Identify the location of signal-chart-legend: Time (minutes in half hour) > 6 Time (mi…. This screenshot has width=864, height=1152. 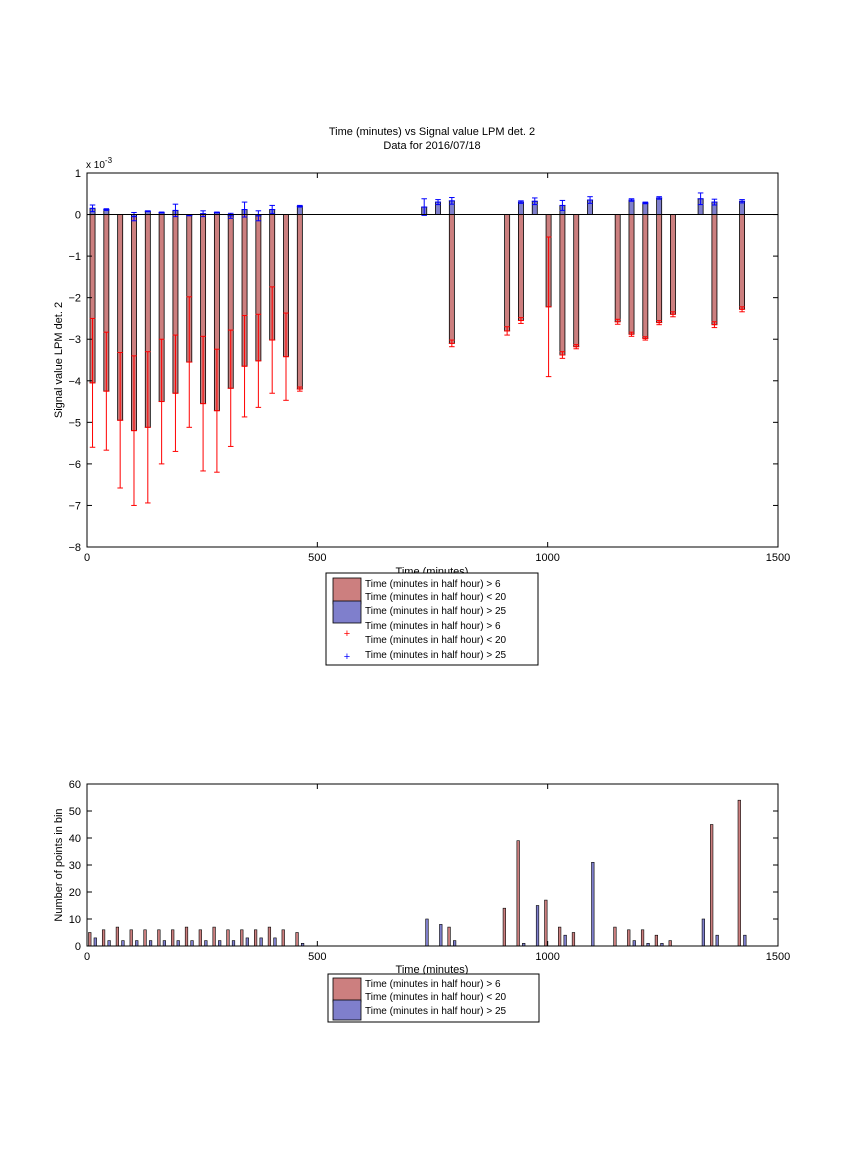
(432, 619).